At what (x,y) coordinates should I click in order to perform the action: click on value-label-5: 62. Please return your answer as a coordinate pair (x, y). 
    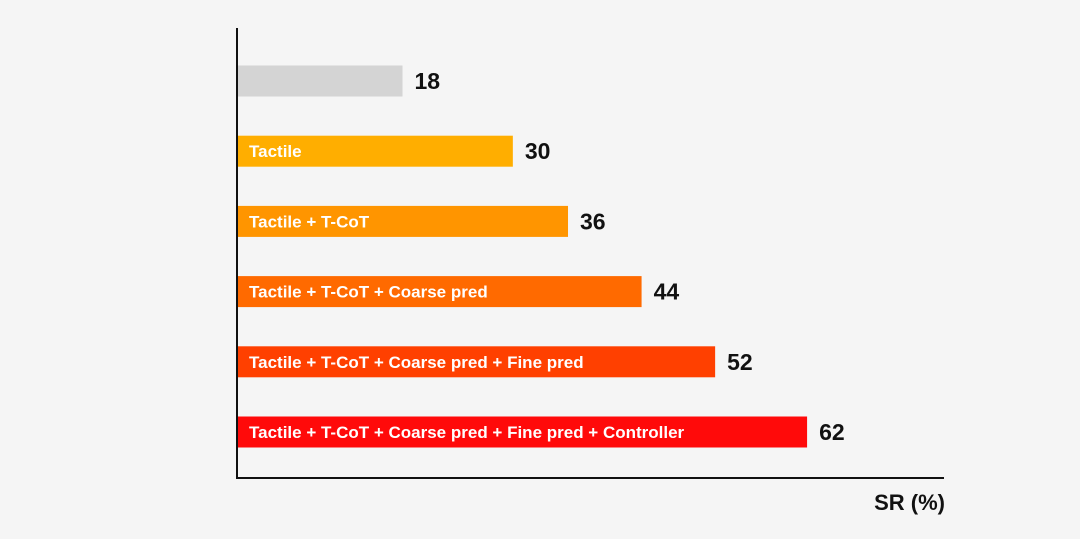
    Looking at the image, I should click on (832, 432).